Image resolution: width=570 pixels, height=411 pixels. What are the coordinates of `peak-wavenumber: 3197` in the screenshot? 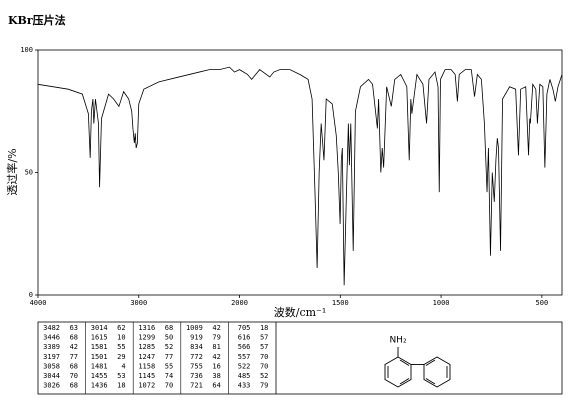 It's located at (51, 357).